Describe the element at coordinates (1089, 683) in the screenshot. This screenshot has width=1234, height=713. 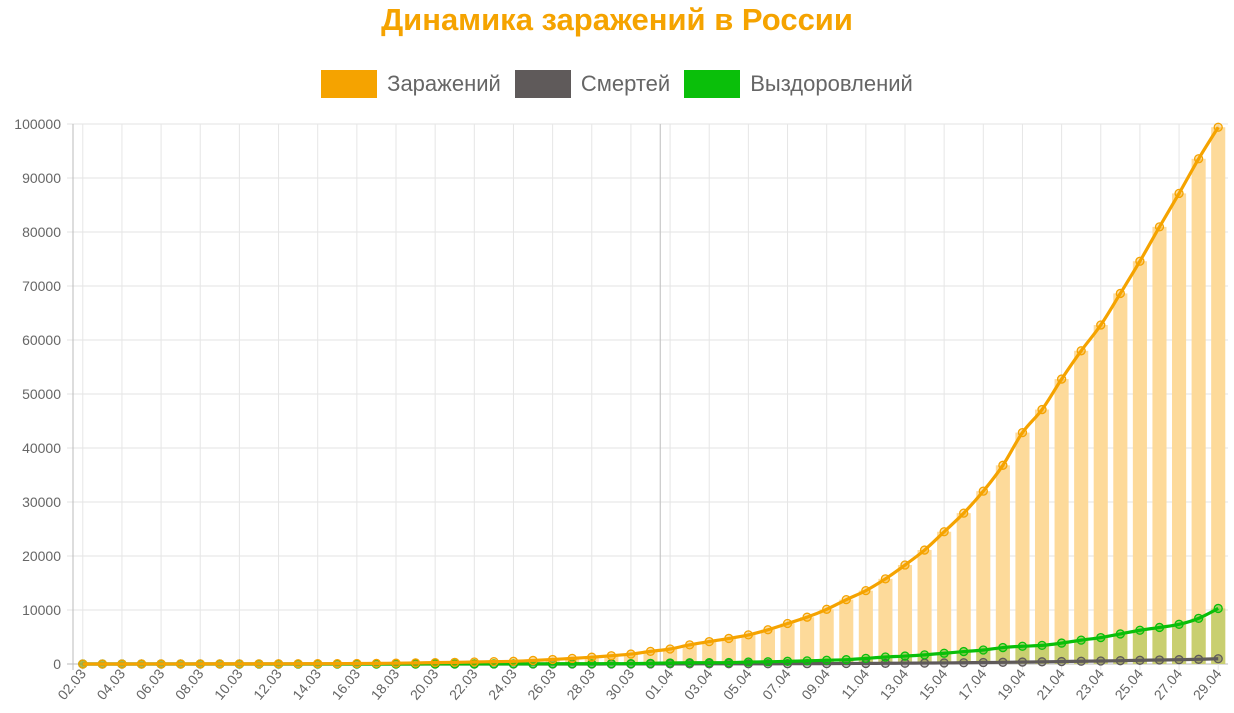
I see `x-tick-label: 23.04` at that location.